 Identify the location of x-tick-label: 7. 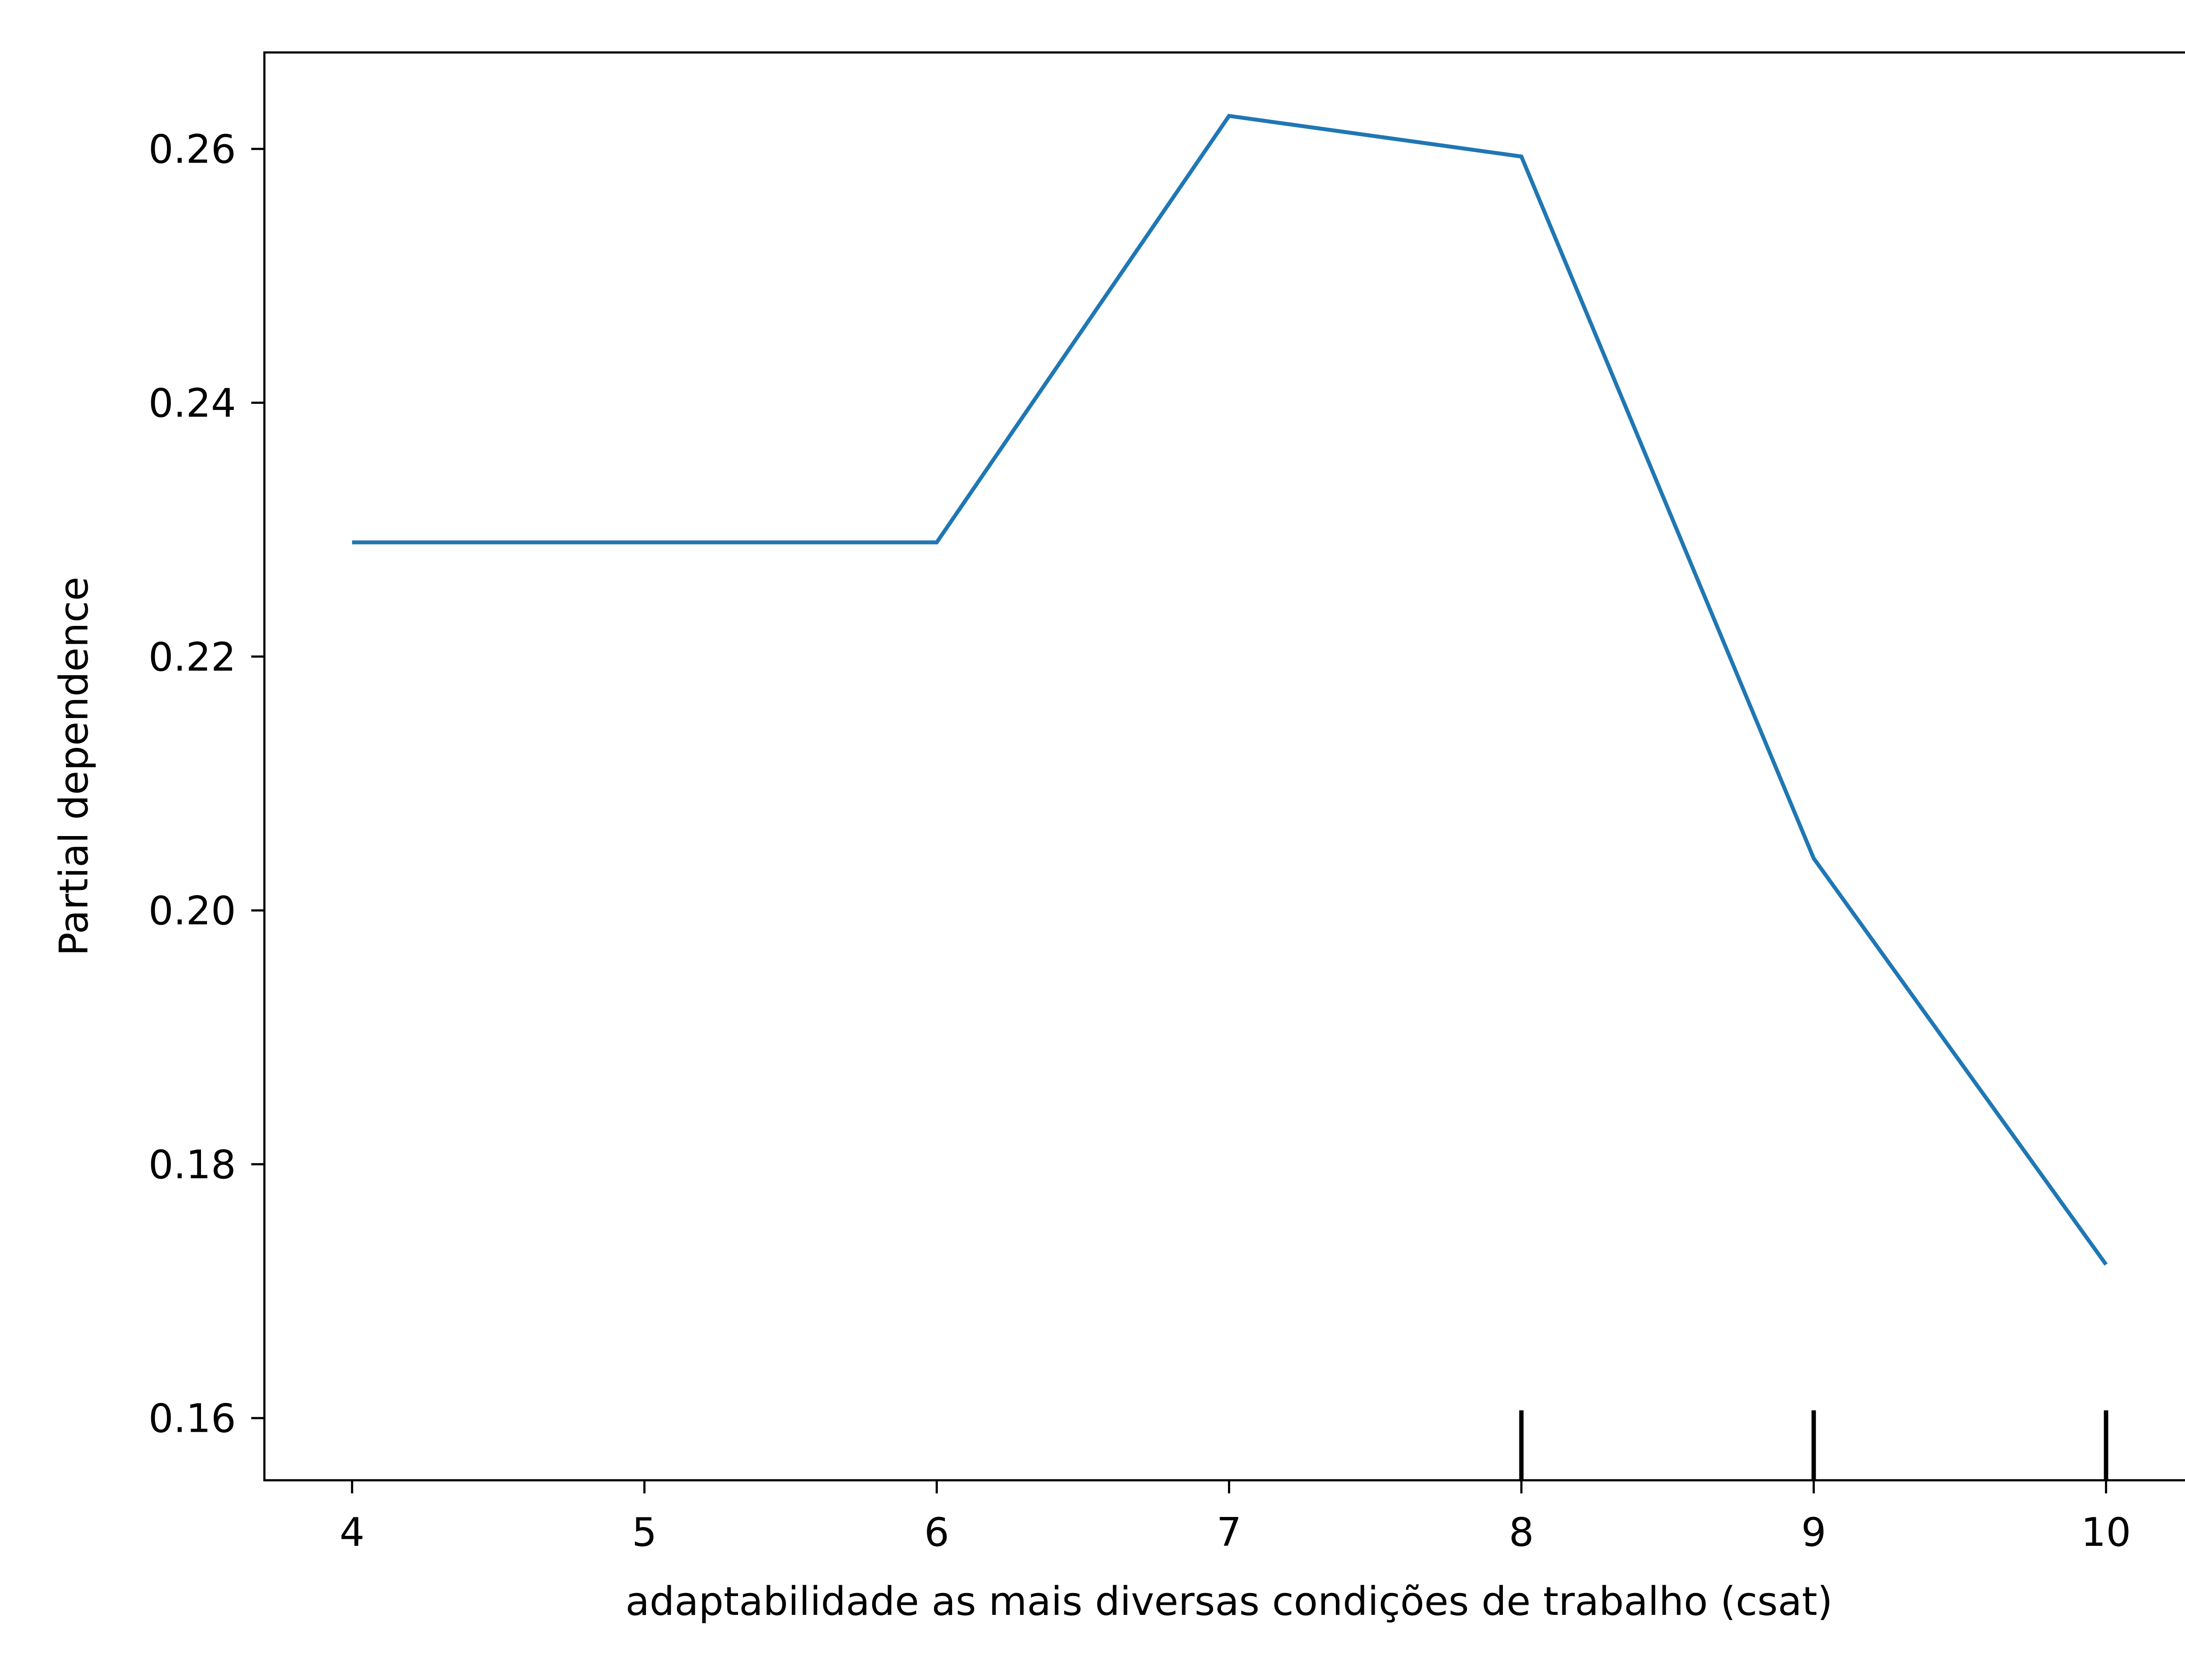
(1229, 1532).